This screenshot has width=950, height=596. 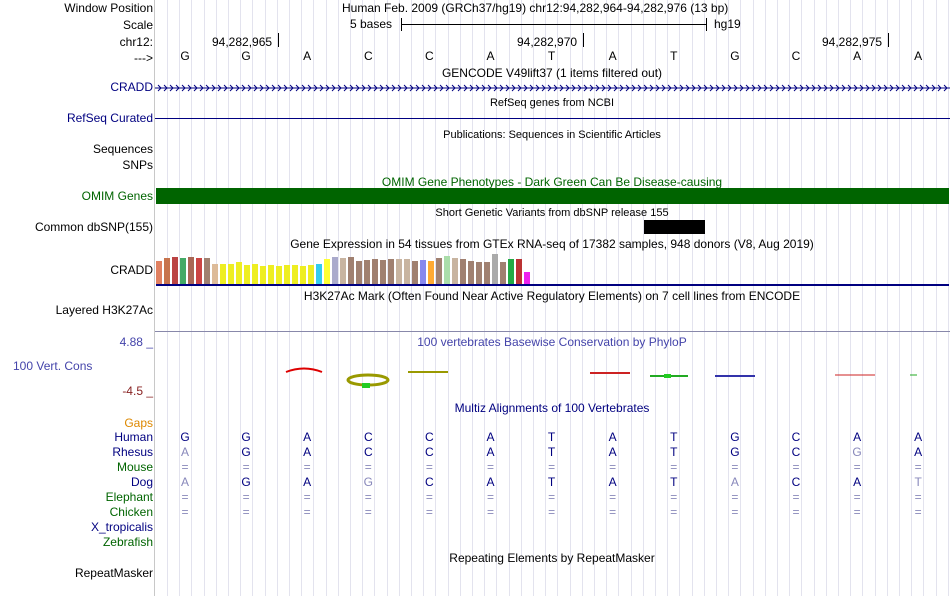 I want to click on snps-track-label: SNPs, so click(x=137, y=165).